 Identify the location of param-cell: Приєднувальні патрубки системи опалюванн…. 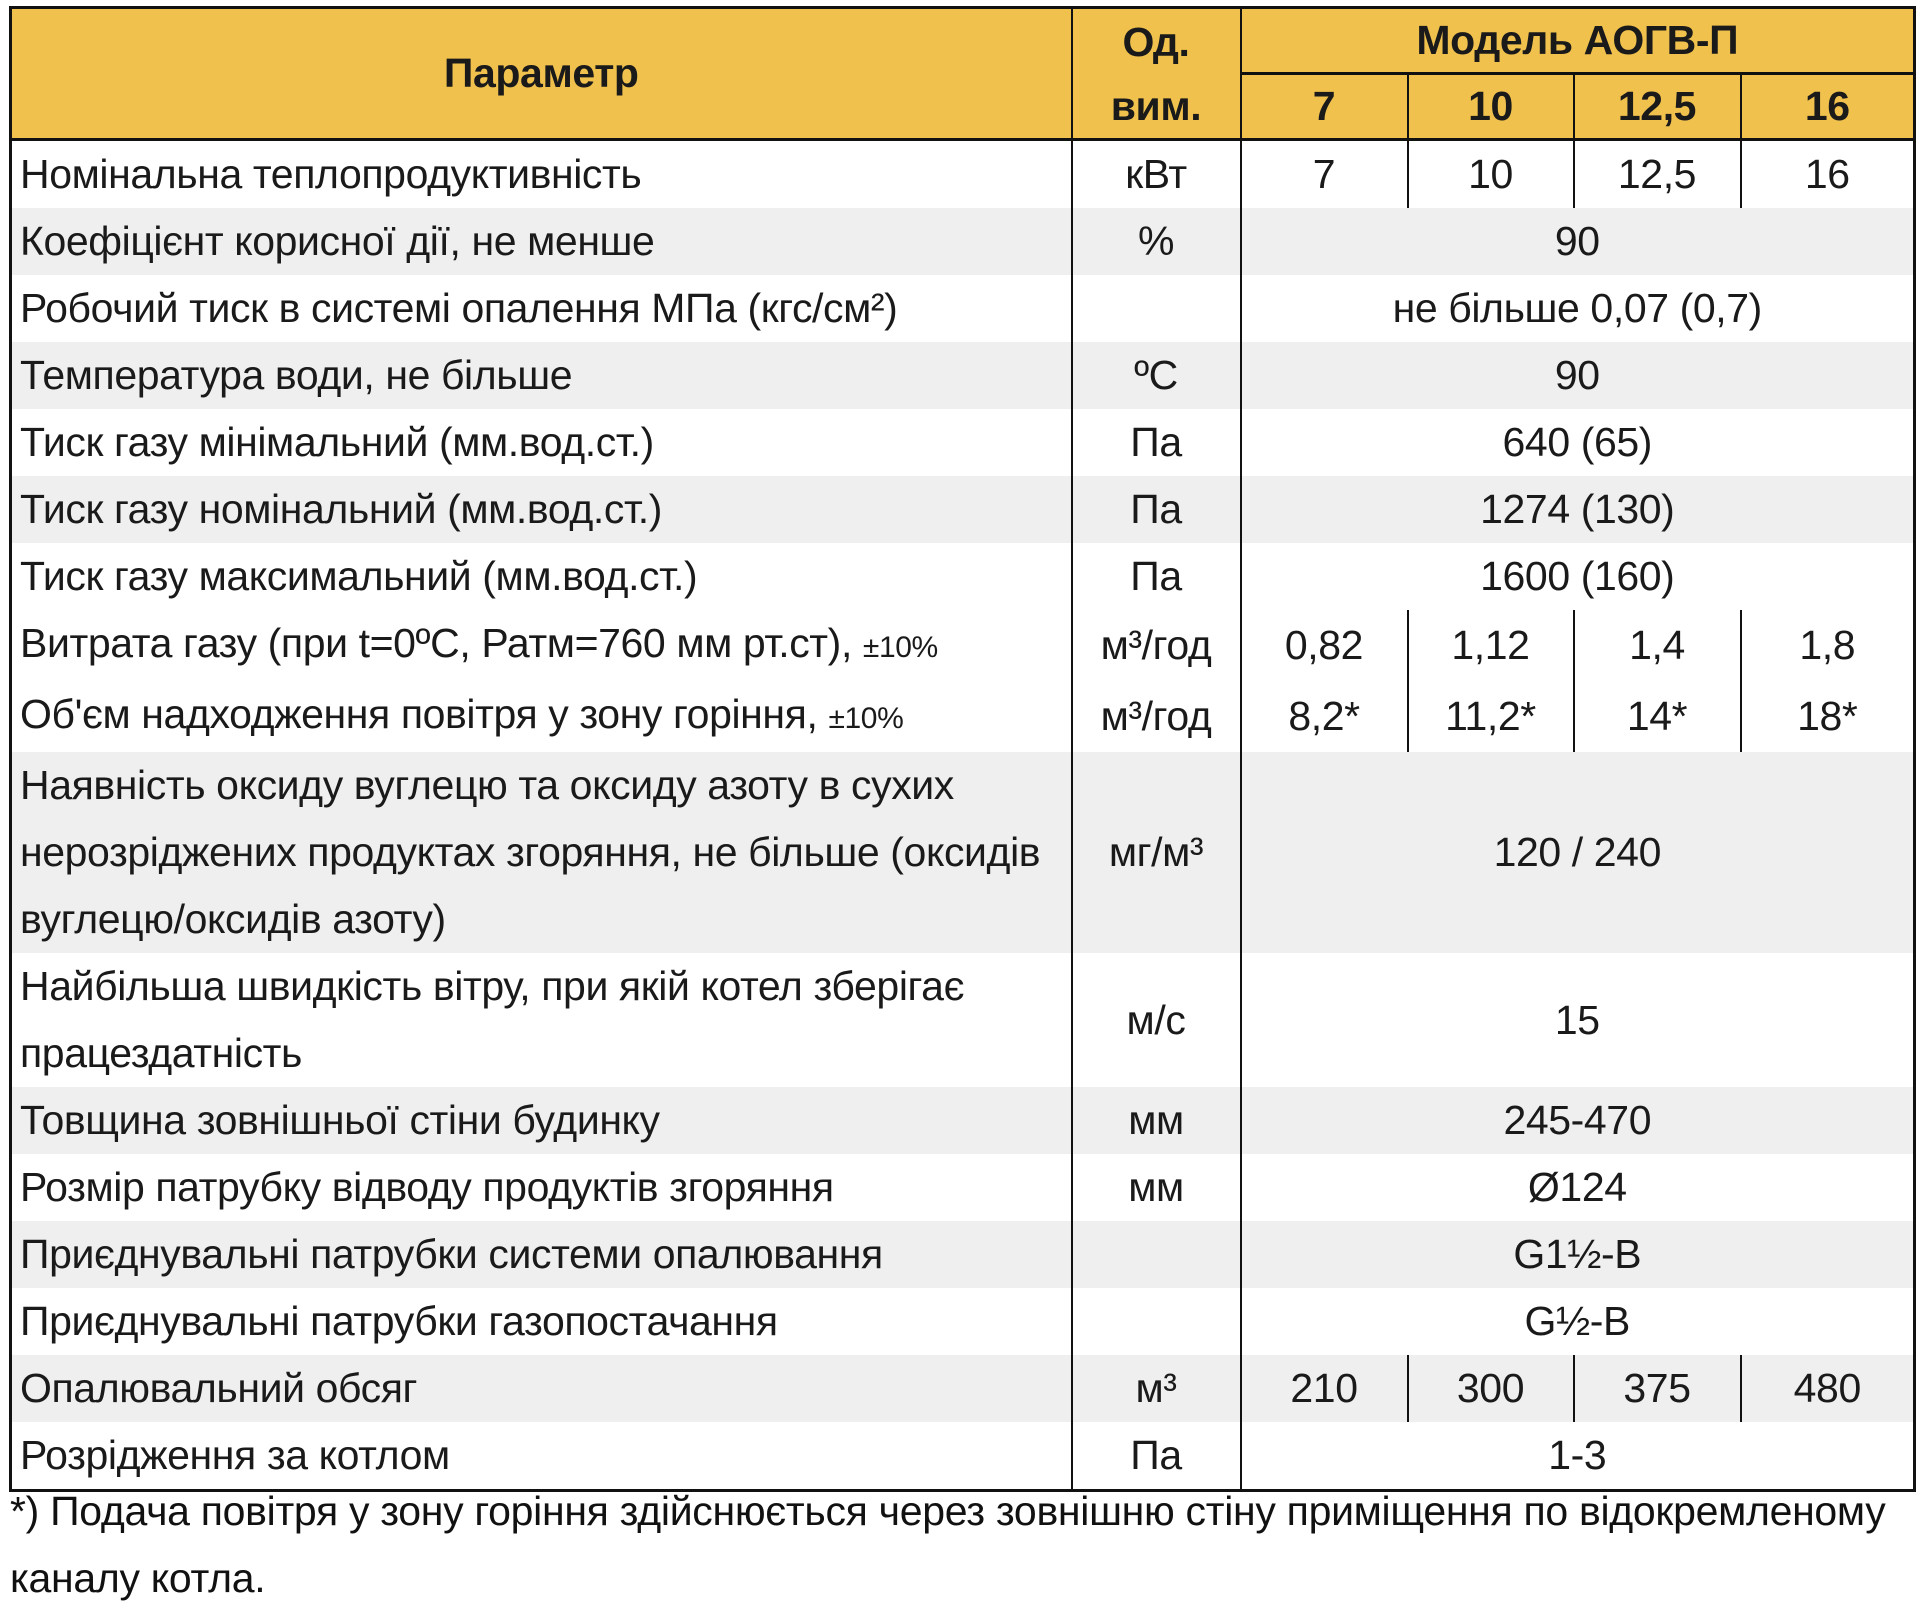
(541, 1254).